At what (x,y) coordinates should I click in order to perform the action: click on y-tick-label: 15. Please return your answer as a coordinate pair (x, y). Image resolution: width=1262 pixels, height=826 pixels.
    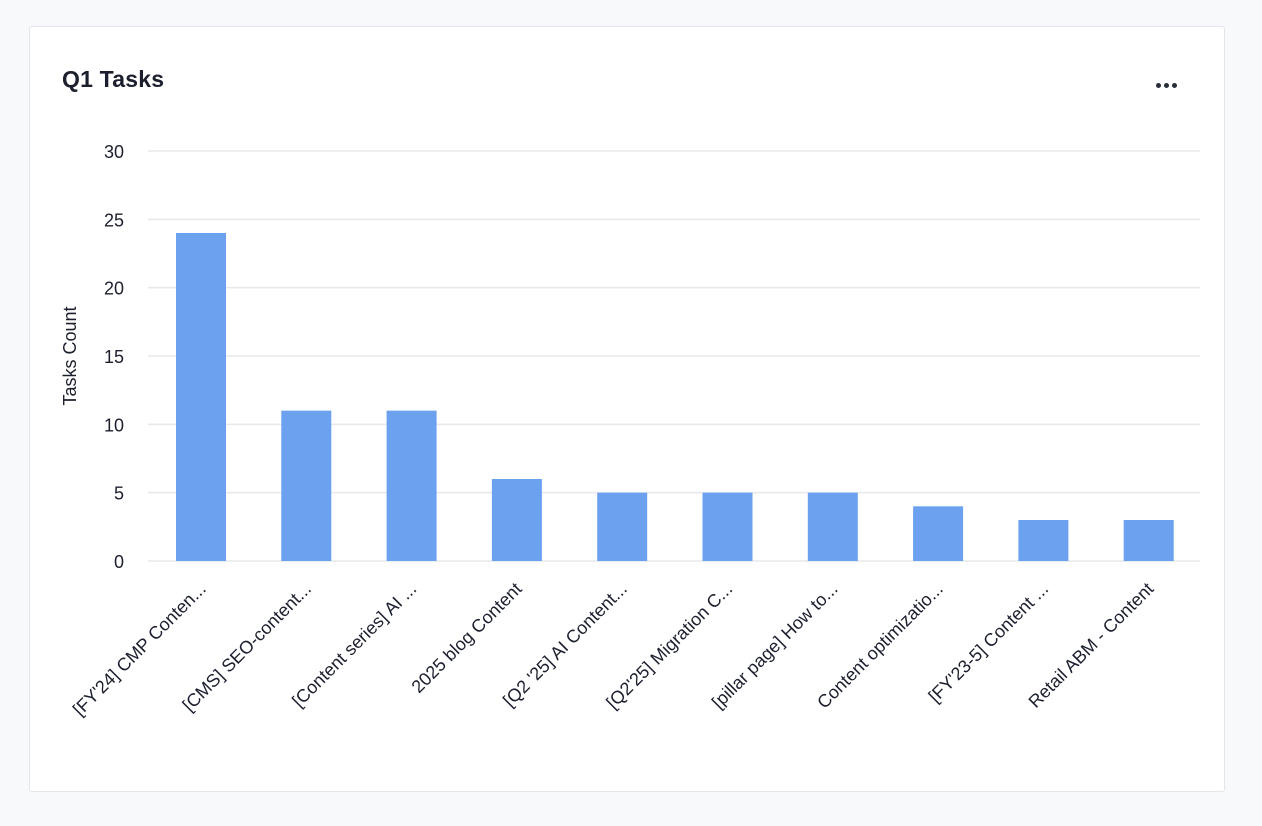
    Looking at the image, I should click on (114, 357).